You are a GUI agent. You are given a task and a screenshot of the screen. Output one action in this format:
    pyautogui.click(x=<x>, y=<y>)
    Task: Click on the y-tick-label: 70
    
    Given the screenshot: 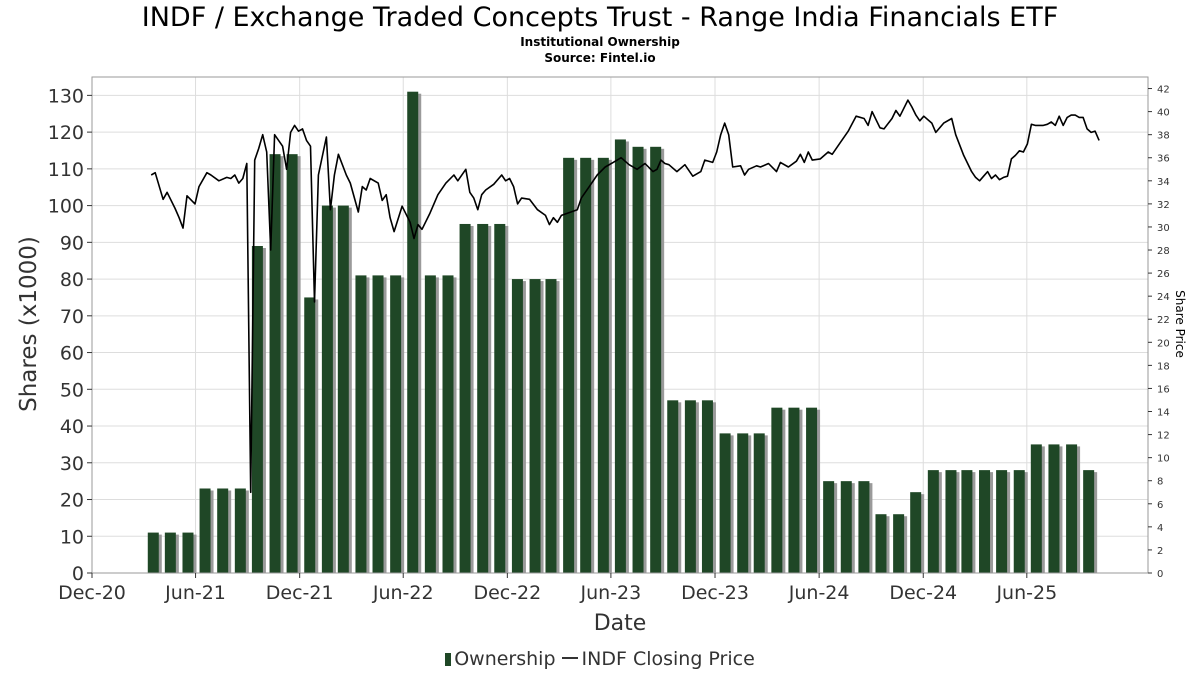 What is the action you would take?
    pyautogui.click(x=72, y=317)
    